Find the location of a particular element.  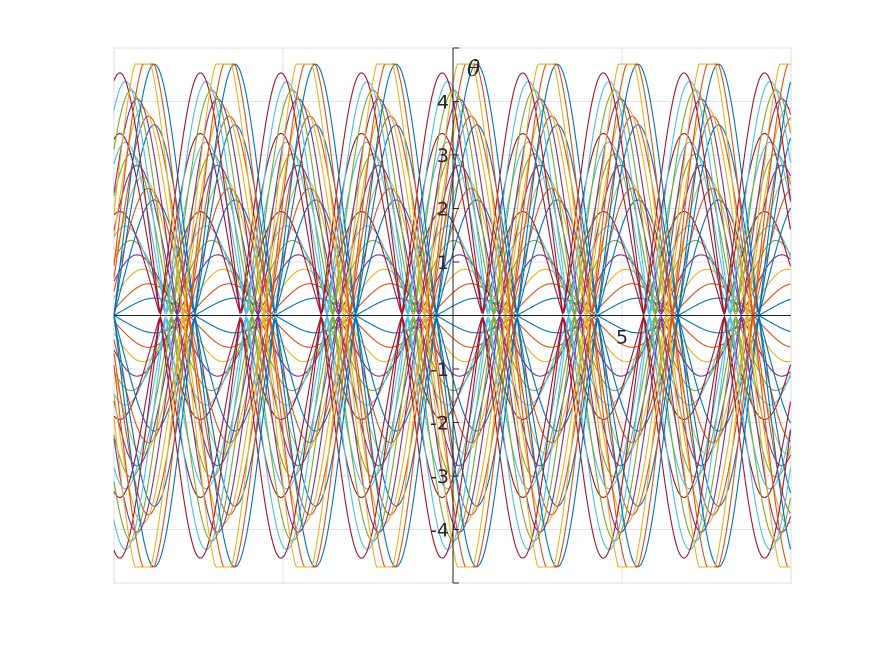

y-tick-label: -3 is located at coordinates (439, 477).